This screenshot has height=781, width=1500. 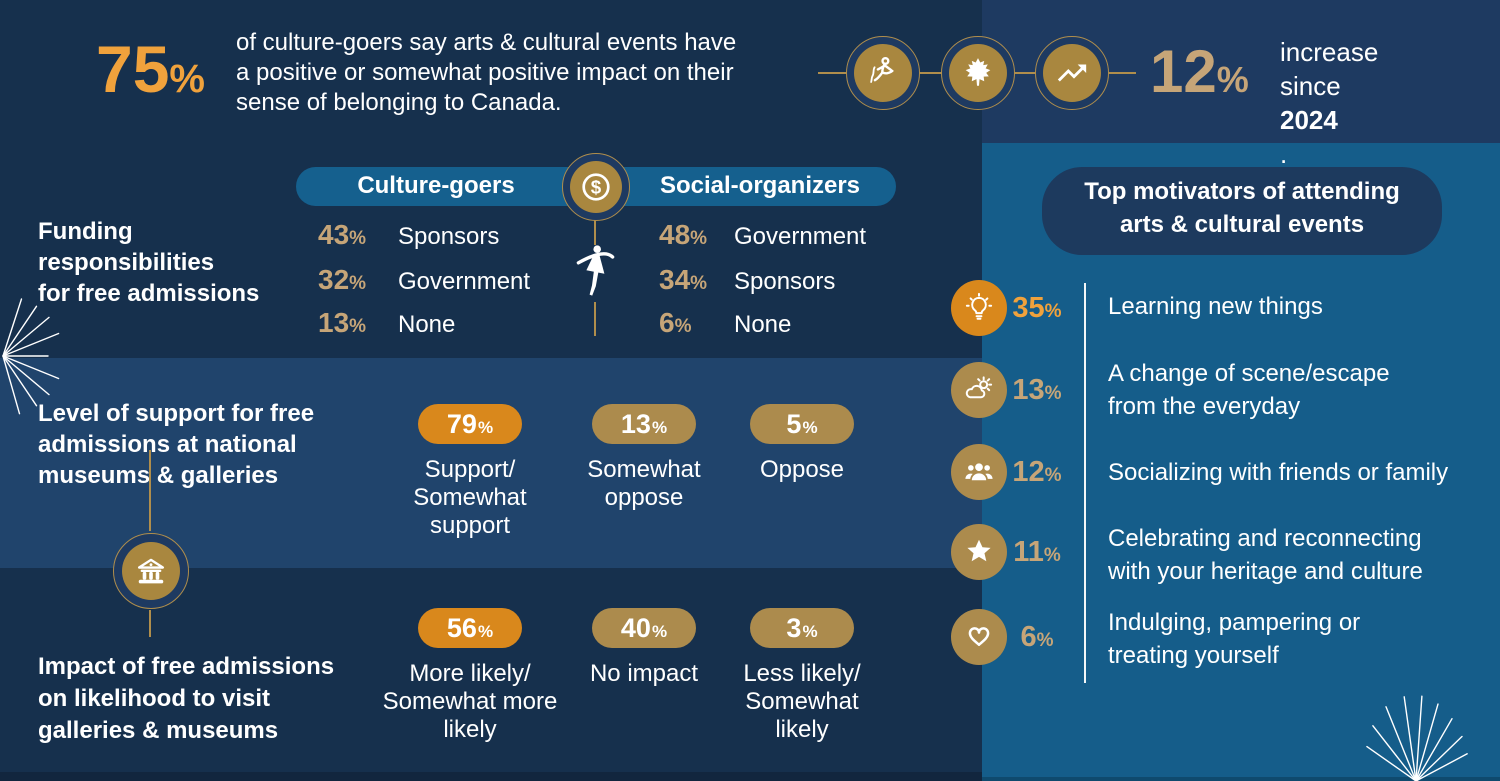 What do you see at coordinates (436, 185) in the screenshot?
I see `group-label-culture-goers: Culture-goers` at bounding box center [436, 185].